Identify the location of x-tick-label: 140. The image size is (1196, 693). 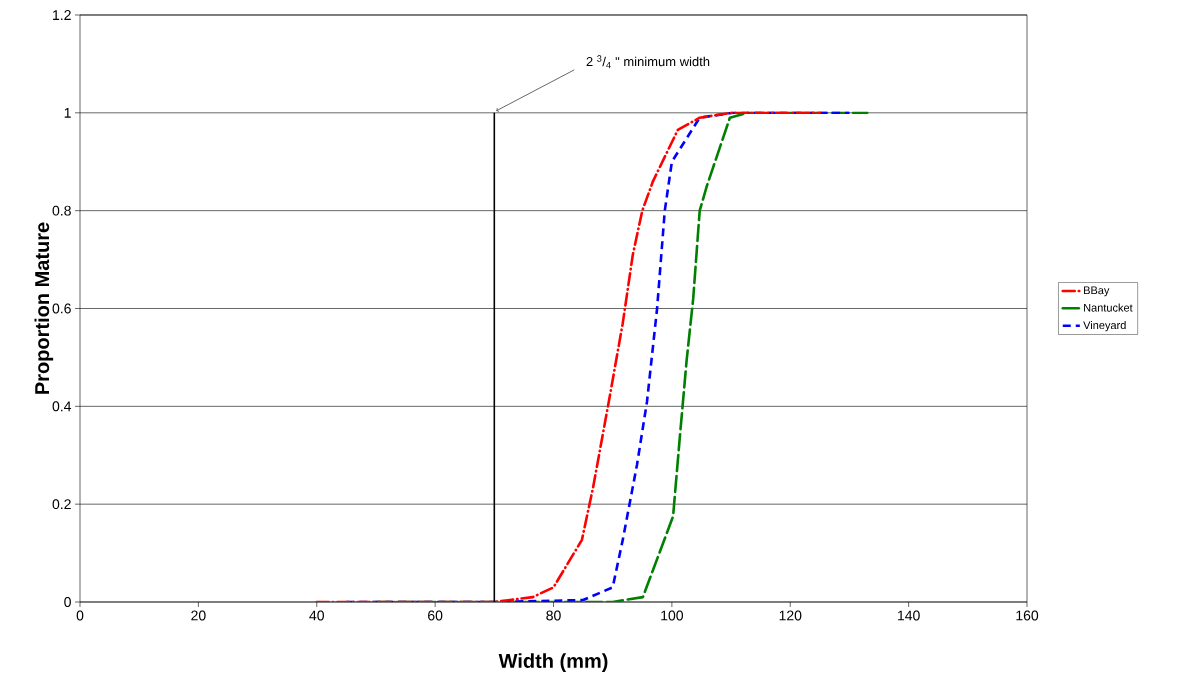
(909, 615).